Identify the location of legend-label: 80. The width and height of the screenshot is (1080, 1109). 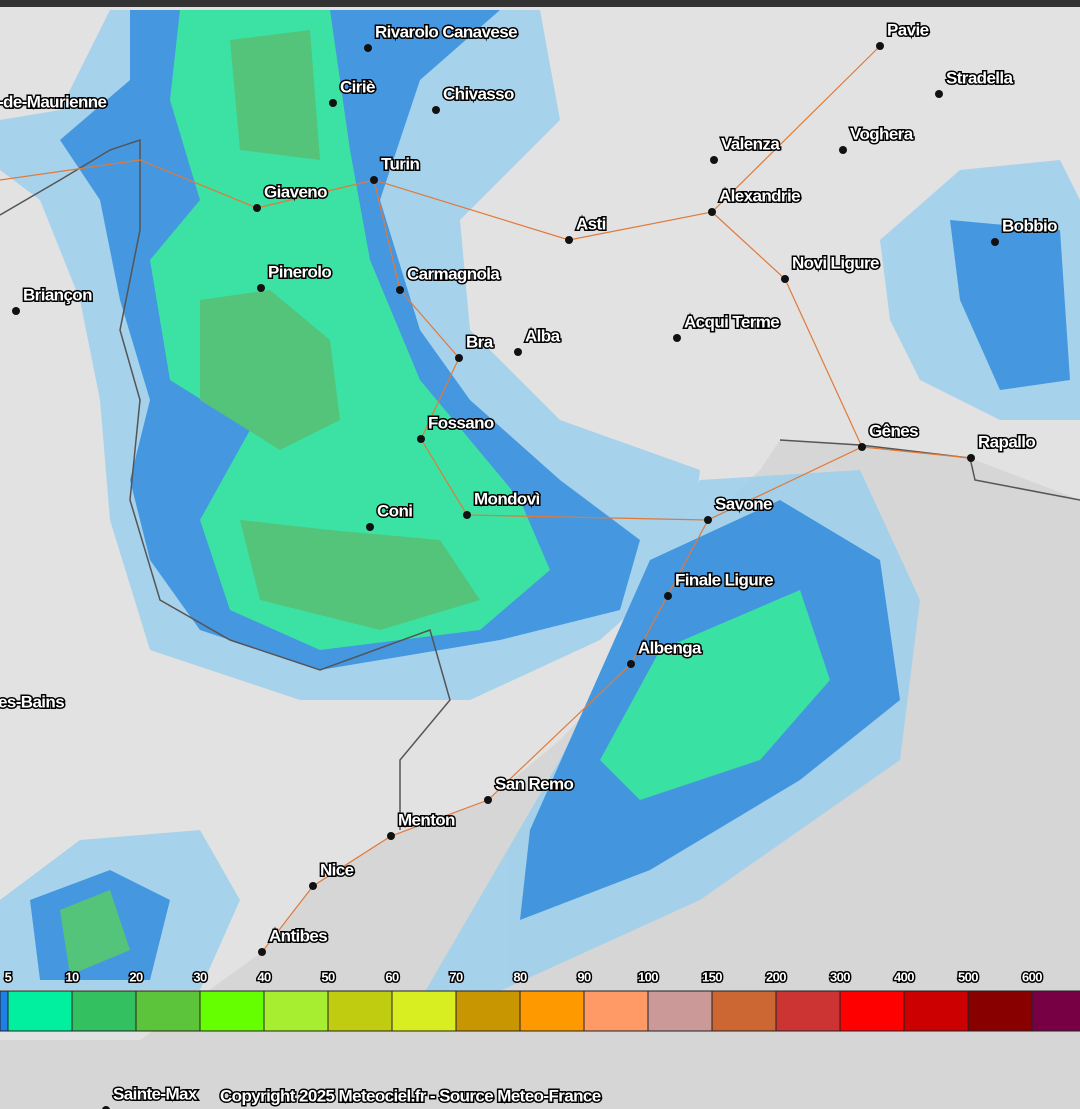
(520, 976).